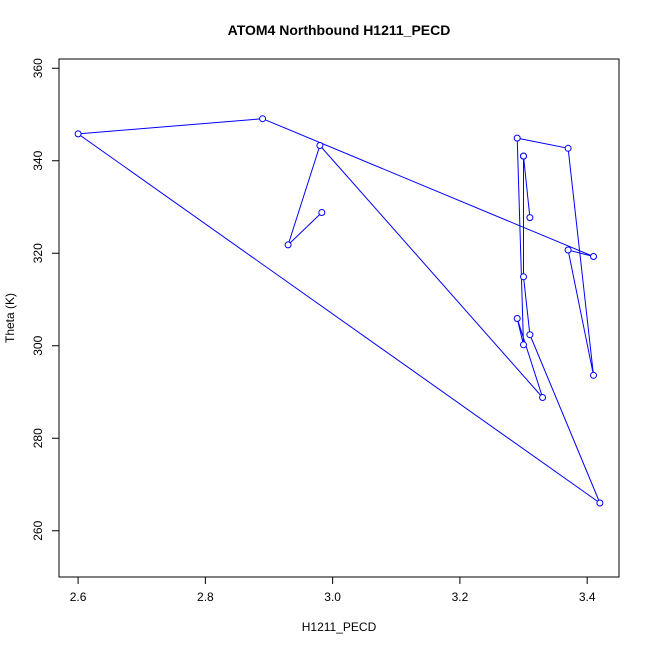  What do you see at coordinates (10, 318) in the screenshot?
I see `y-axis-label: Theta (K)` at bounding box center [10, 318].